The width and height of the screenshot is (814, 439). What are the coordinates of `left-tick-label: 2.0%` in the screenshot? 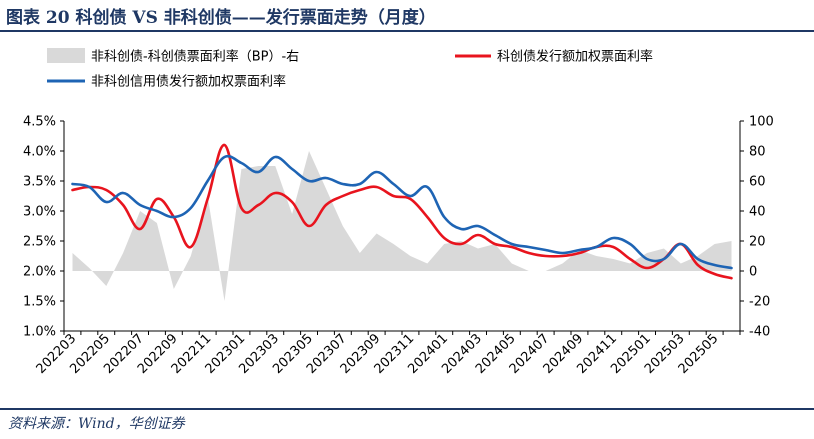 It's located at (39, 272).